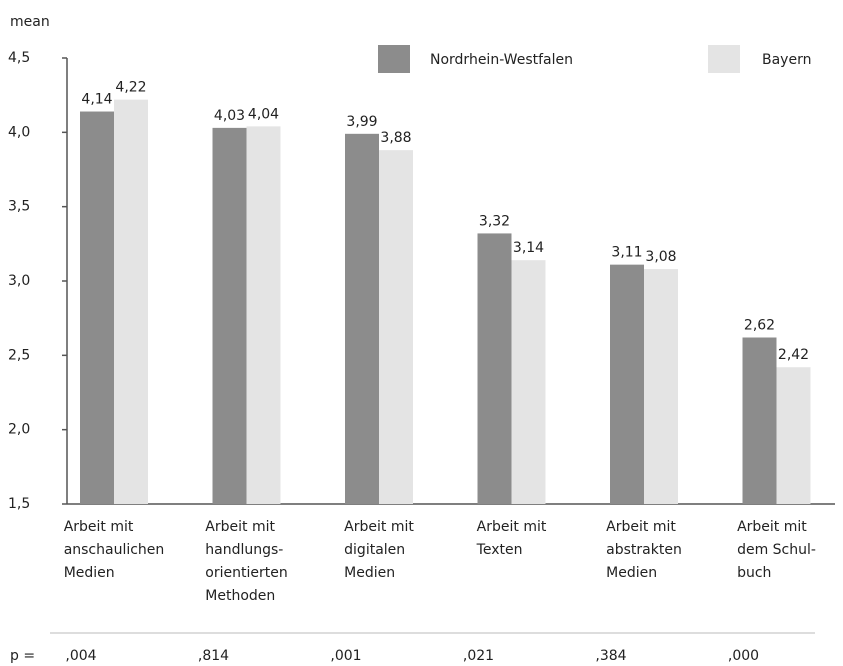  I want to click on x-tick-label: dem Schul-, so click(776, 550).